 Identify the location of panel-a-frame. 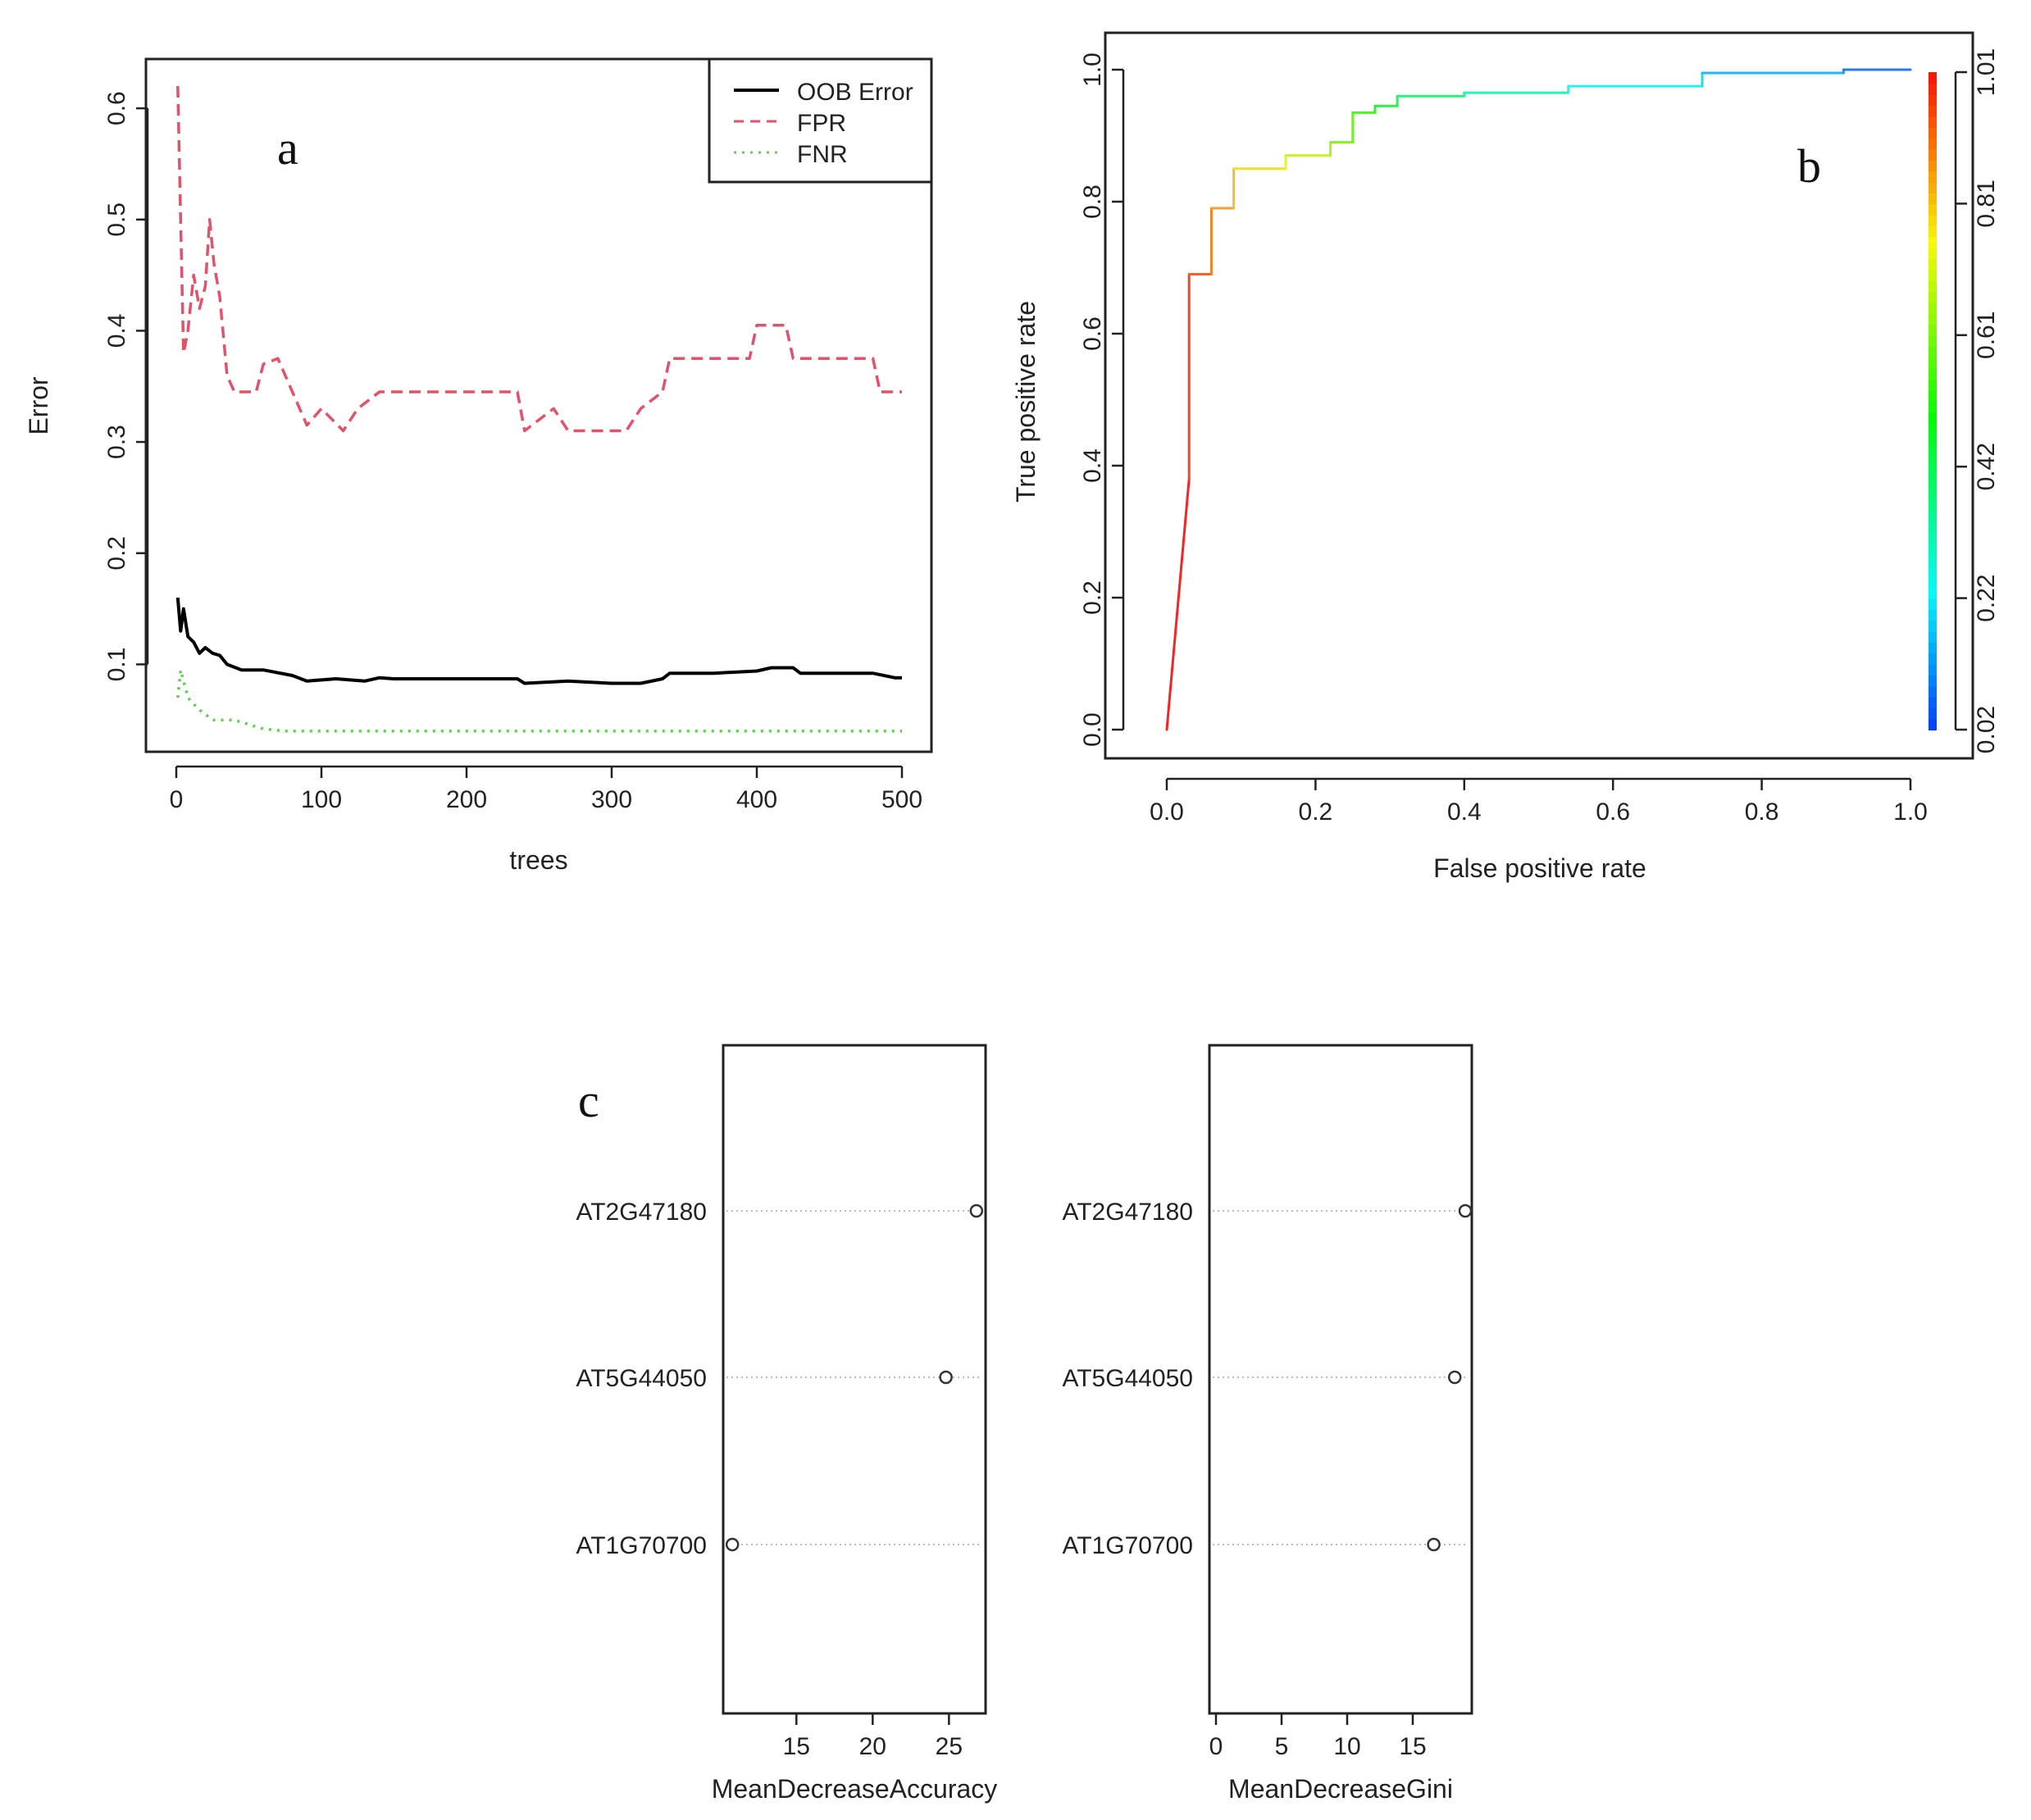
(538, 405).